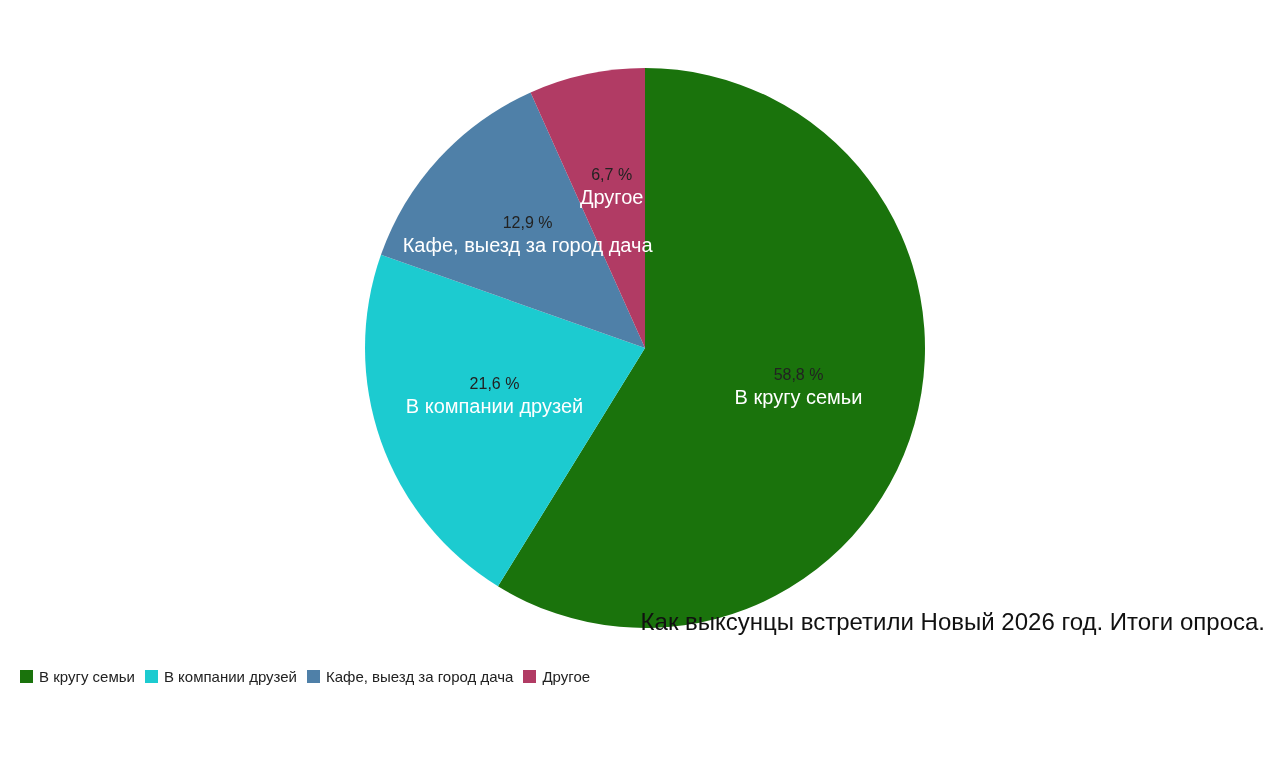  I want to click on data-label: 12,9 %, so click(527, 222).